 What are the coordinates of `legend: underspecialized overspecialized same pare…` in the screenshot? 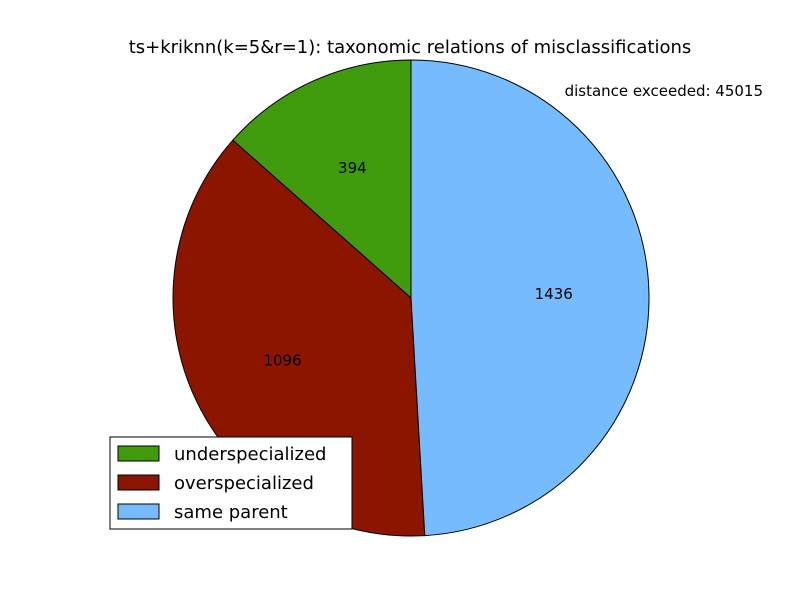 It's located at (231, 483).